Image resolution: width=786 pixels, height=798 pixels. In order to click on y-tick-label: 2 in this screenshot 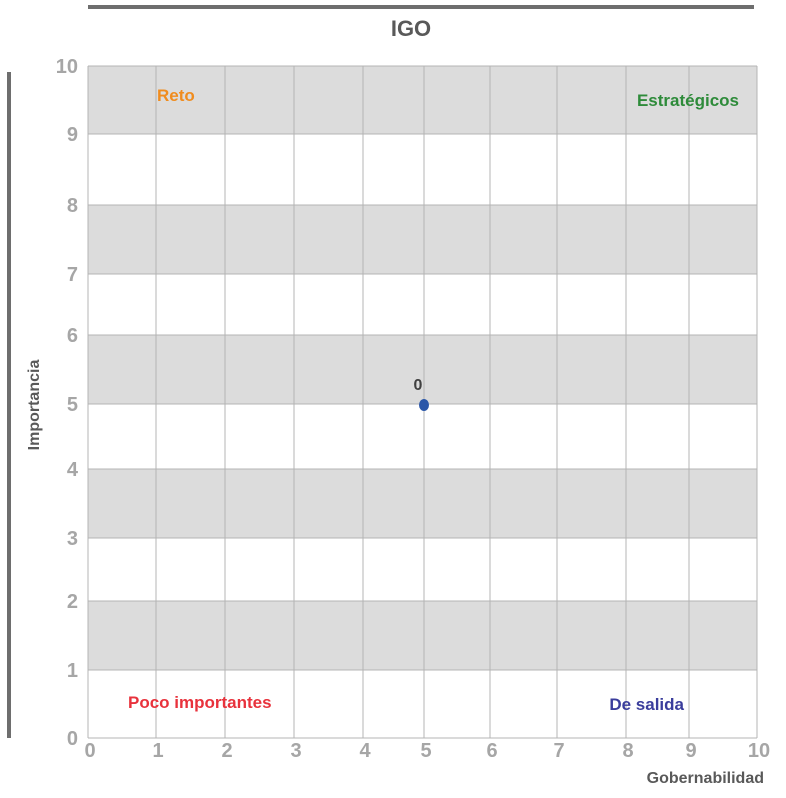, I will do `click(72, 602)`.